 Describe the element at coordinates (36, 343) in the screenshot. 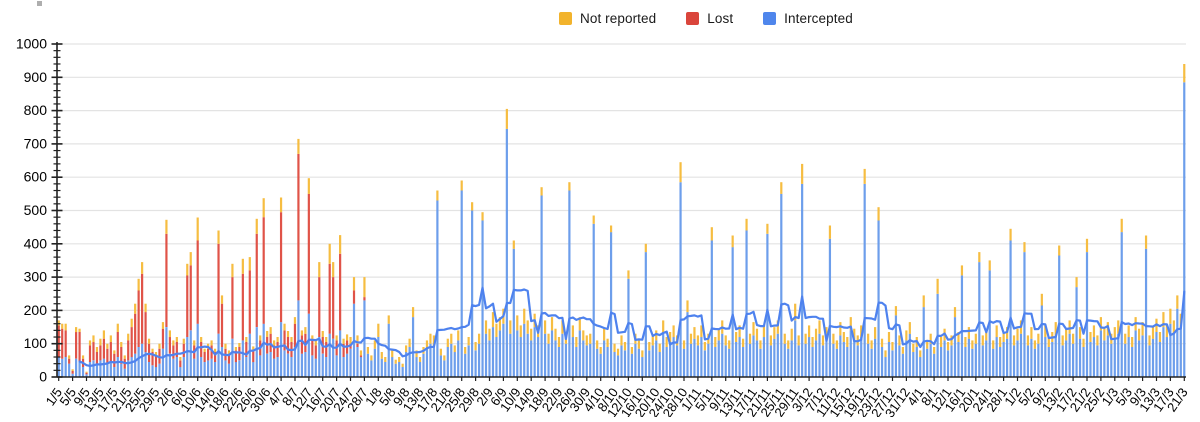

I see `y-tick-label: 100` at that location.